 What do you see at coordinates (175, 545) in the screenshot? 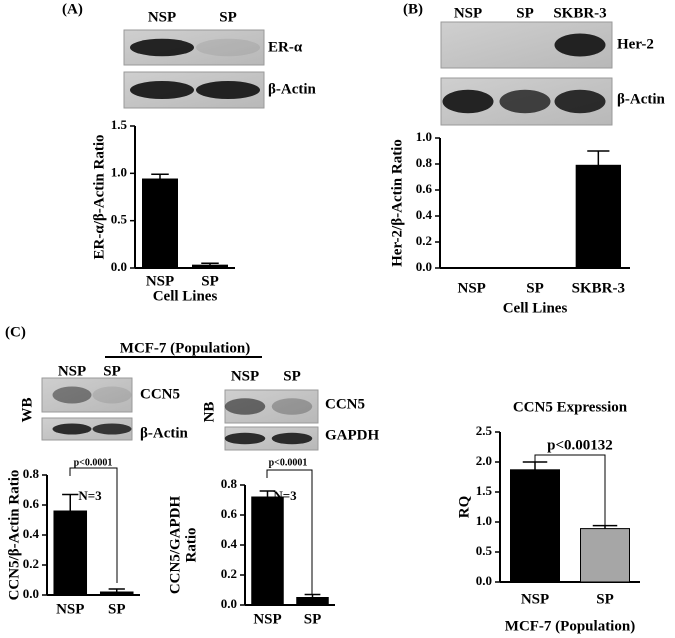
I see `y-axis-label: CCN5/GAPDH` at bounding box center [175, 545].